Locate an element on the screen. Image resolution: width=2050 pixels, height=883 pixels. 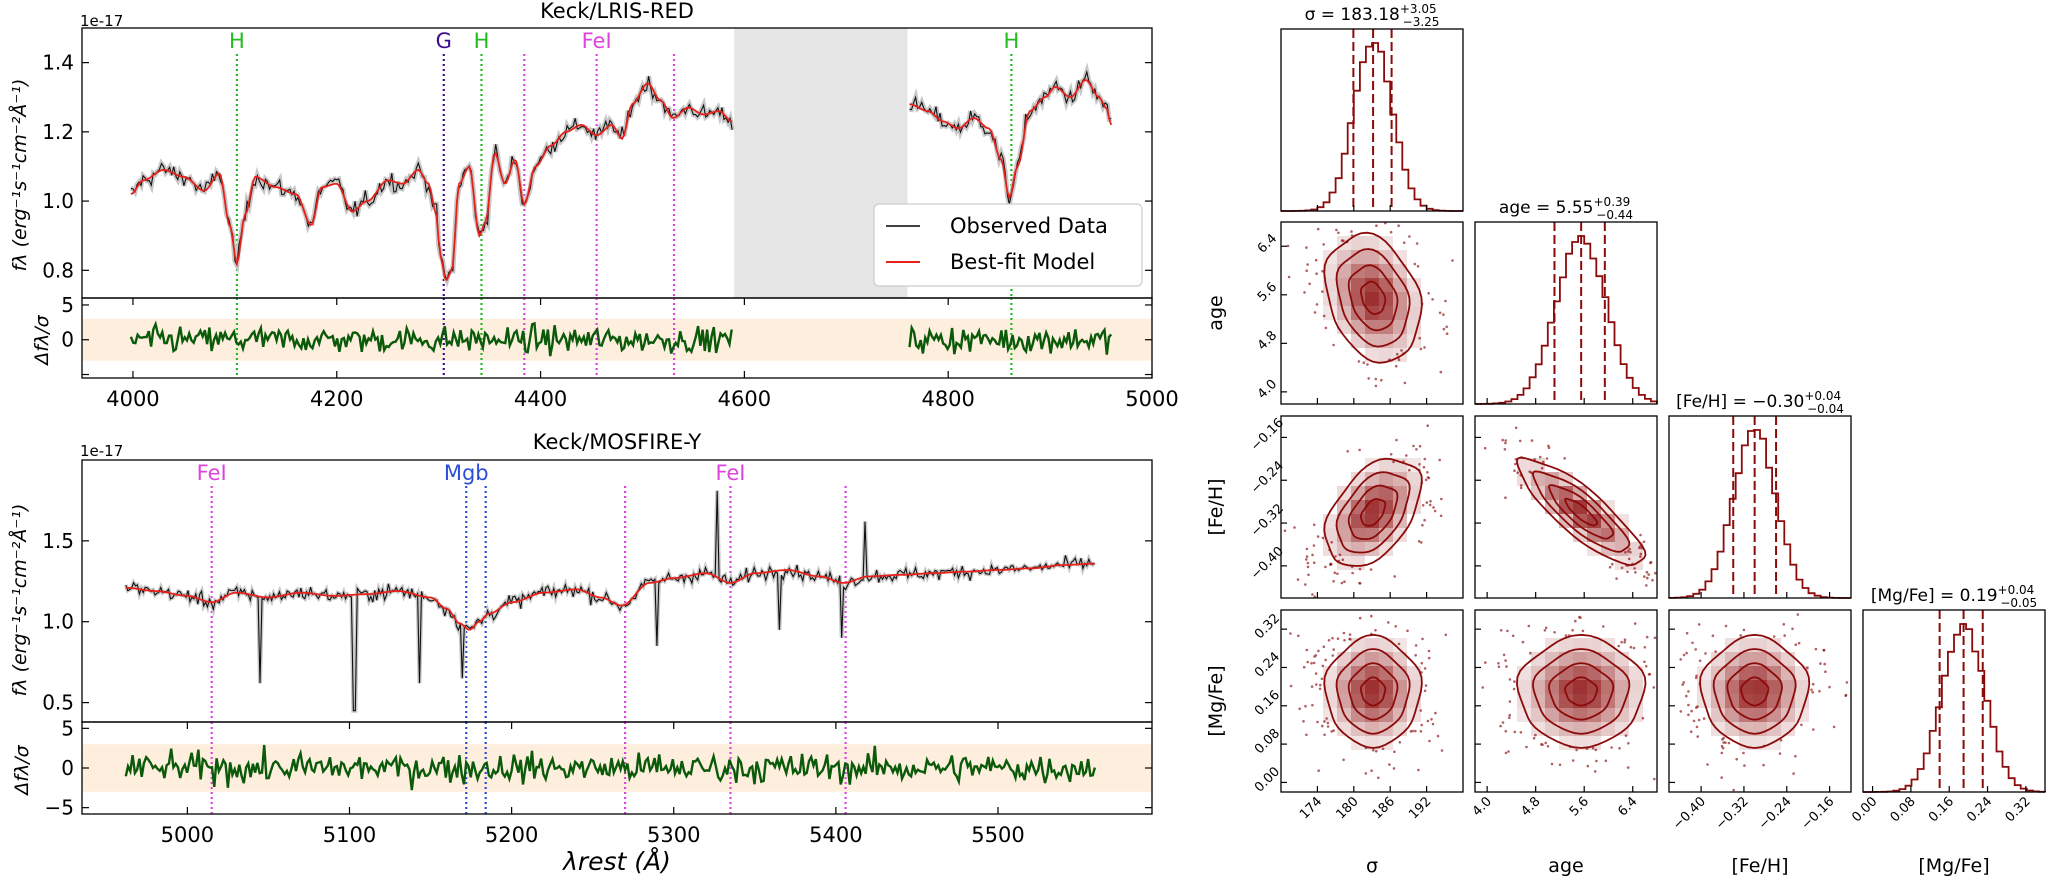
title-sup: +0.39 is located at coordinates (1612, 202).